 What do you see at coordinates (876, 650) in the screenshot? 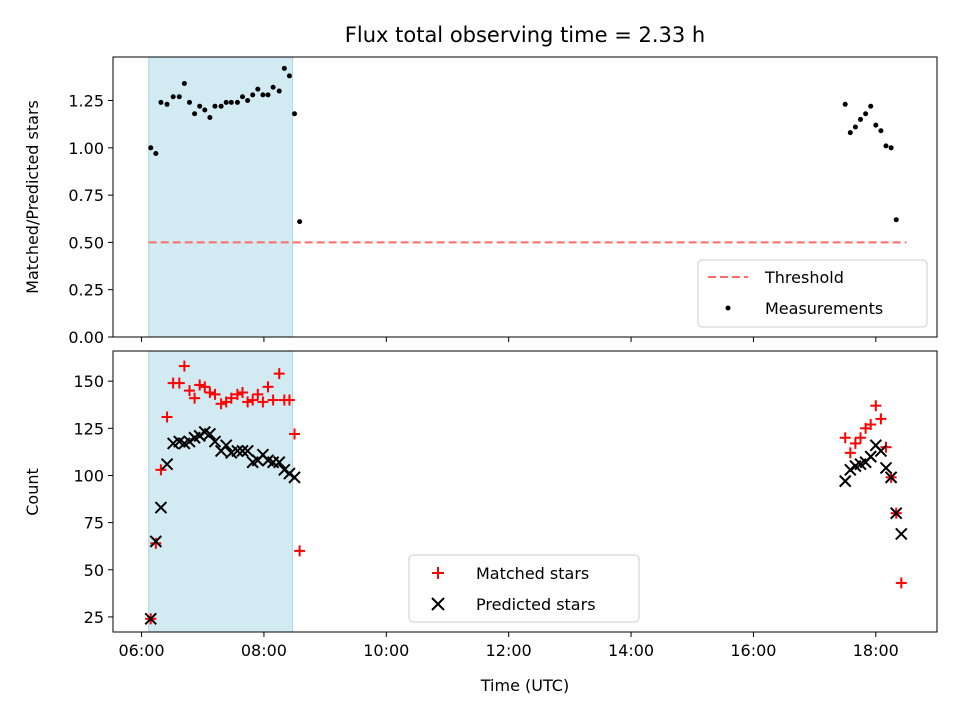
I see `x-tick-label: 18:00` at bounding box center [876, 650].